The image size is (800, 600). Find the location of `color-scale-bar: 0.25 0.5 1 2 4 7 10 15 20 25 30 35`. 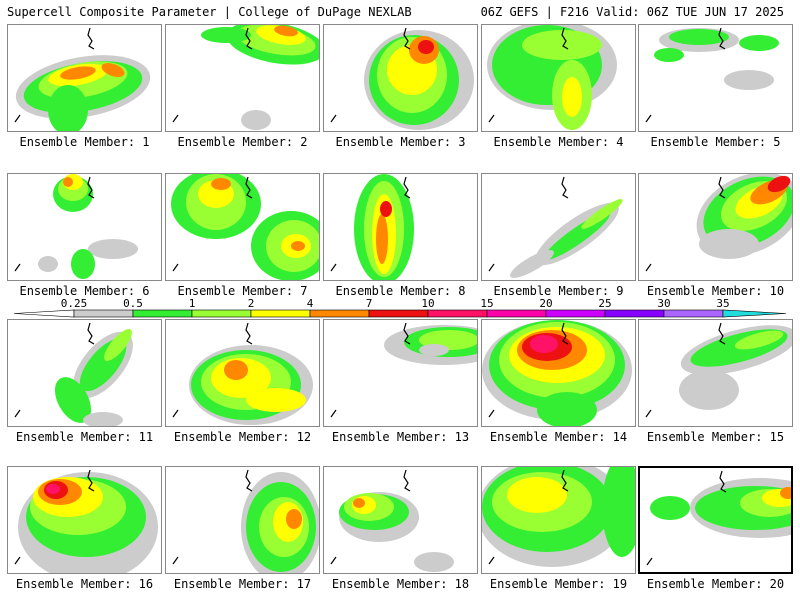

color-scale-bar: 0.25 0.5 1 2 4 7 10 15 20 25 30 35 is located at coordinates (400, 307).